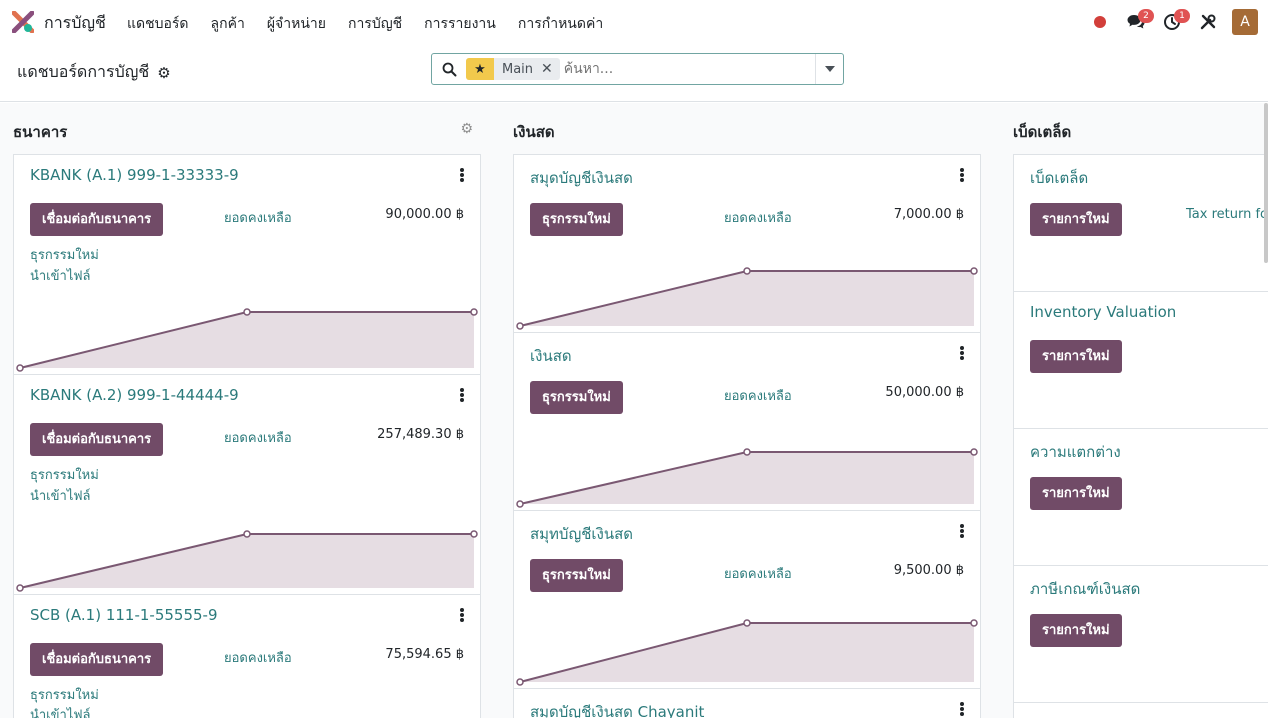  What do you see at coordinates (581, 178) in the screenshot?
I see `journal-name: สมุดบัญชีเงินสด` at bounding box center [581, 178].